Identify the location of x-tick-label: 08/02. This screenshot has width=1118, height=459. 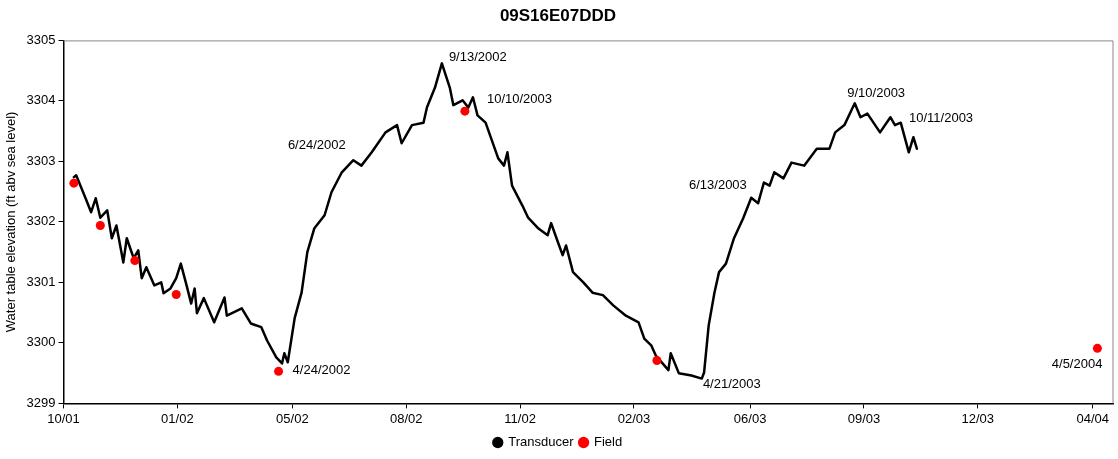
(406, 418).